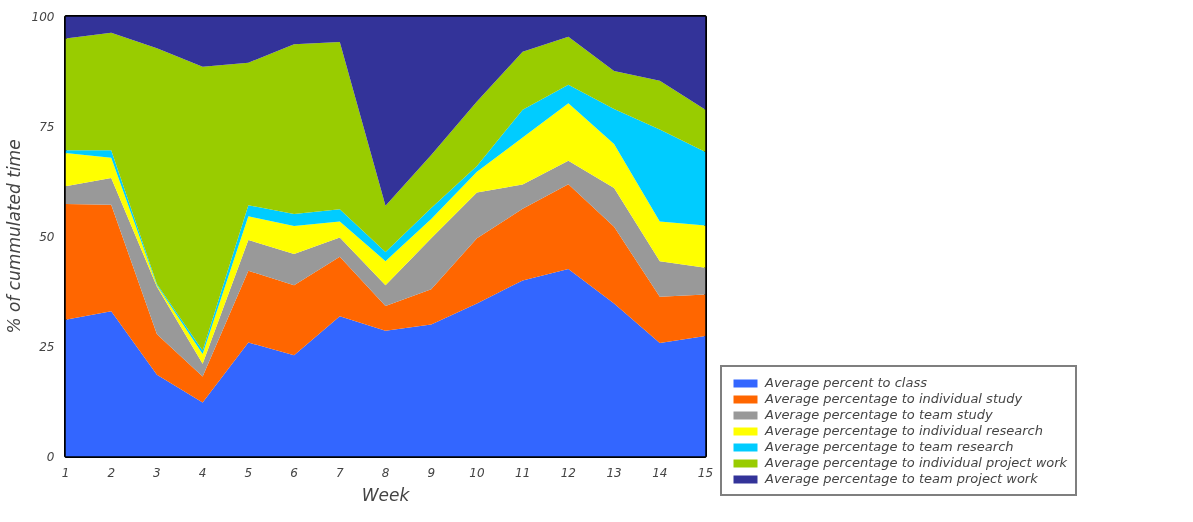 This screenshot has width=1193, height=522. Describe the element at coordinates (846, 382) in the screenshot. I see `legend-label: Average percent to class` at that location.